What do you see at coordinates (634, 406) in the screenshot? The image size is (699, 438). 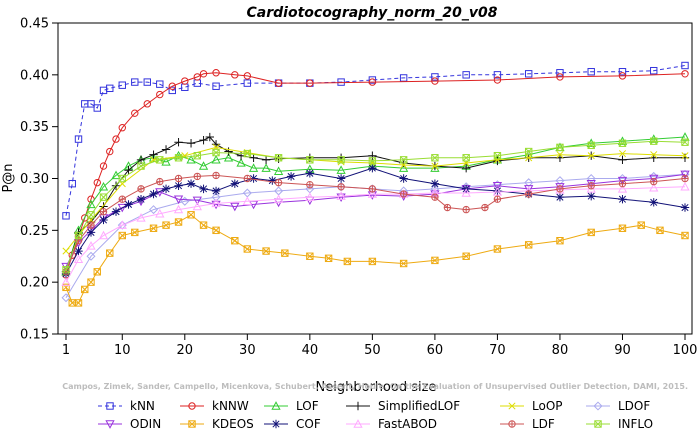 I see `legend-label: LDOF` at bounding box center [634, 406].